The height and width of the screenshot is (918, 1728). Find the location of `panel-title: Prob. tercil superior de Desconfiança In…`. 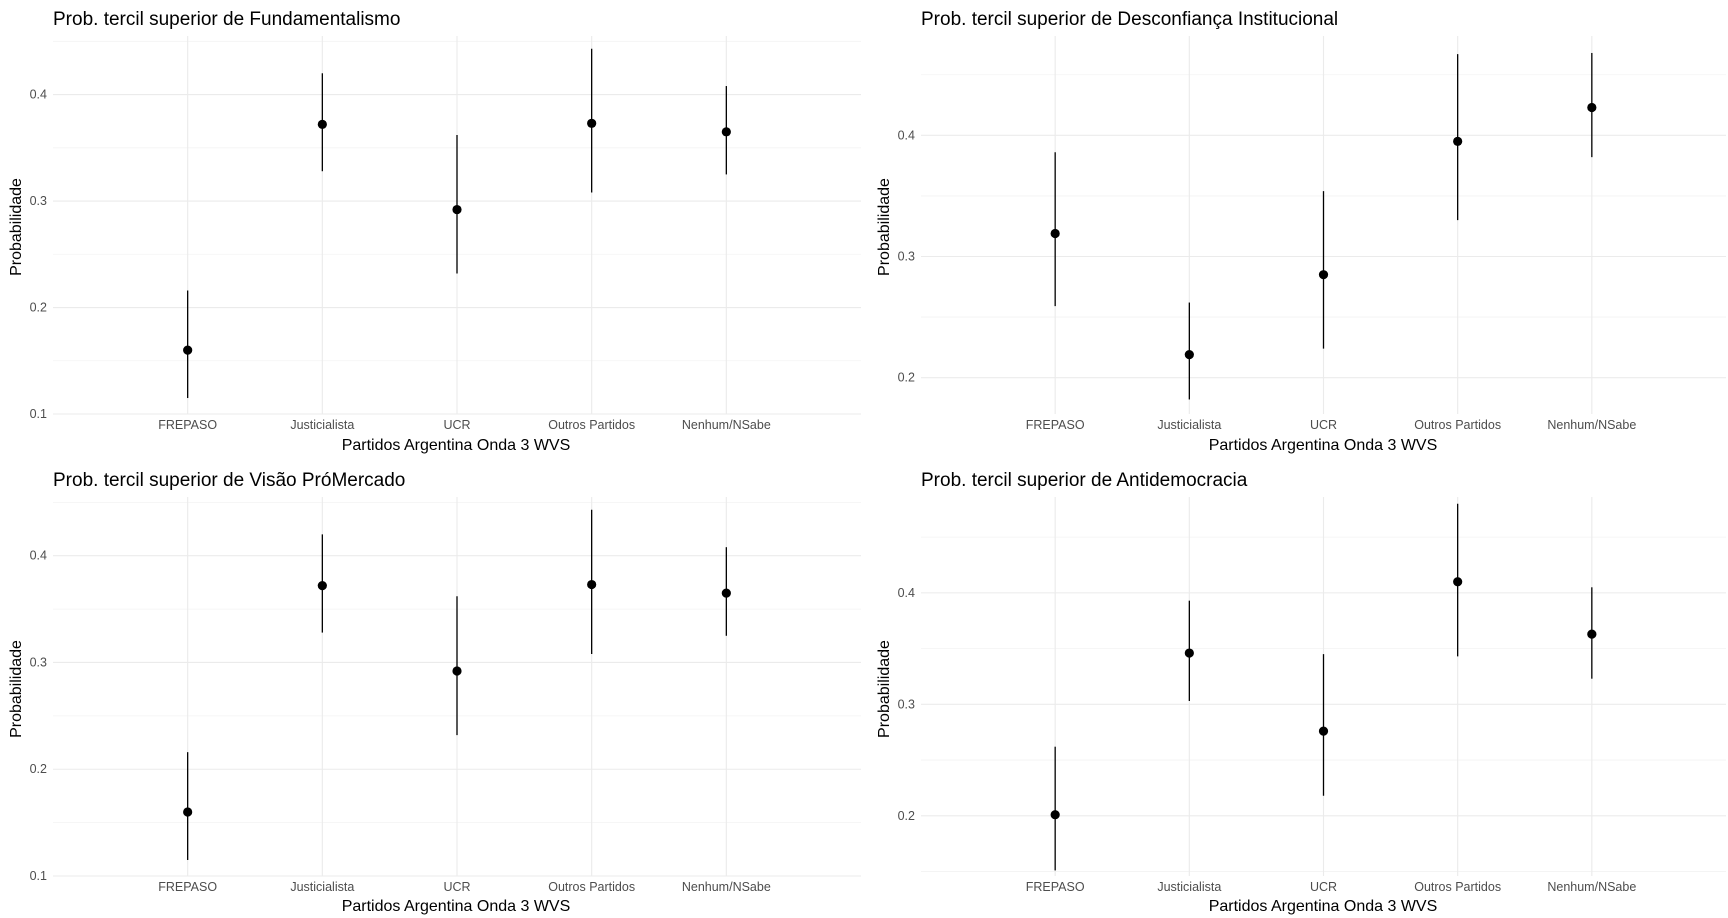

panel-title: Prob. tercil superior de Desconfiança In… is located at coordinates (1129, 19).